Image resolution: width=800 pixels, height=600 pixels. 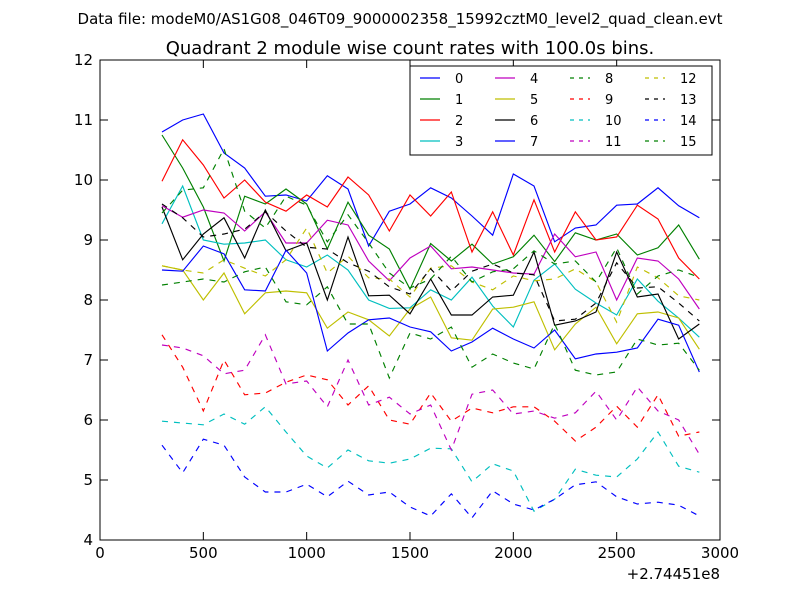 What do you see at coordinates (83, 60) in the screenshot?
I see `y-tick-label: 12` at bounding box center [83, 60].